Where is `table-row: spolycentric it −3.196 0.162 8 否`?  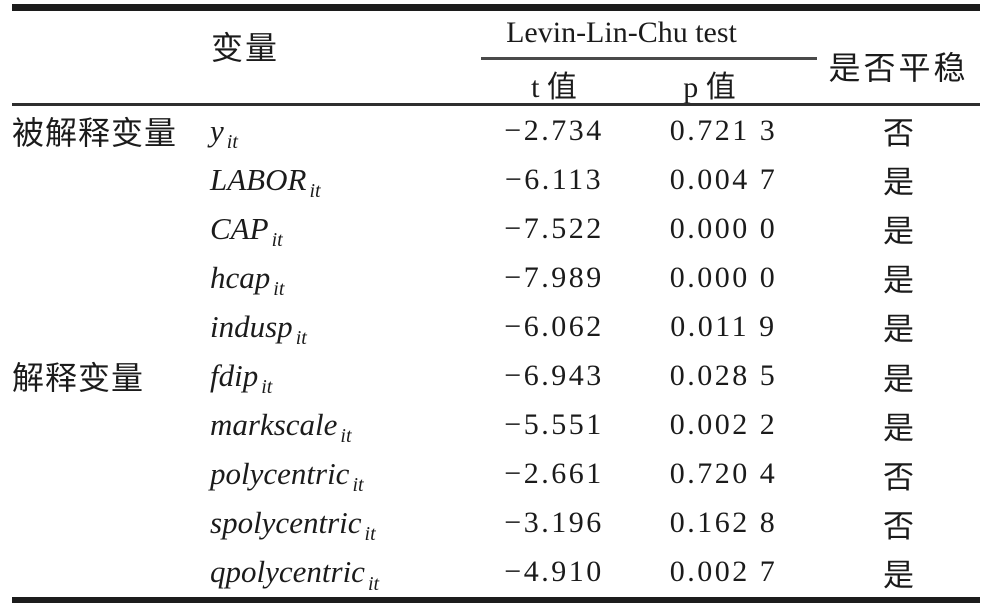
table-row: spolycentric it −3.196 0.162 8 否 is located at coordinates (496, 523).